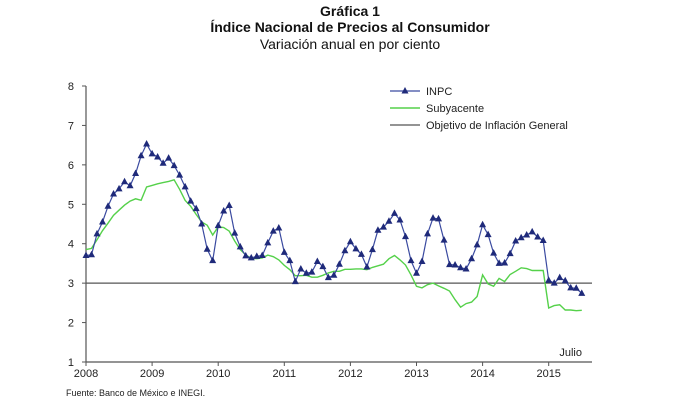 The image size is (700, 404). I want to click on y-tick-label: 5, so click(71, 205).